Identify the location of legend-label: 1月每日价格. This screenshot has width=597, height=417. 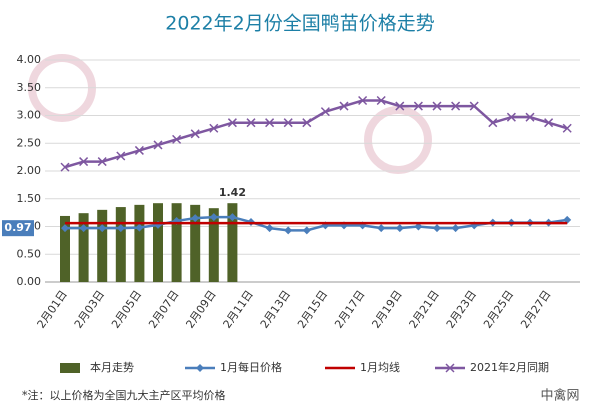
(251, 367).